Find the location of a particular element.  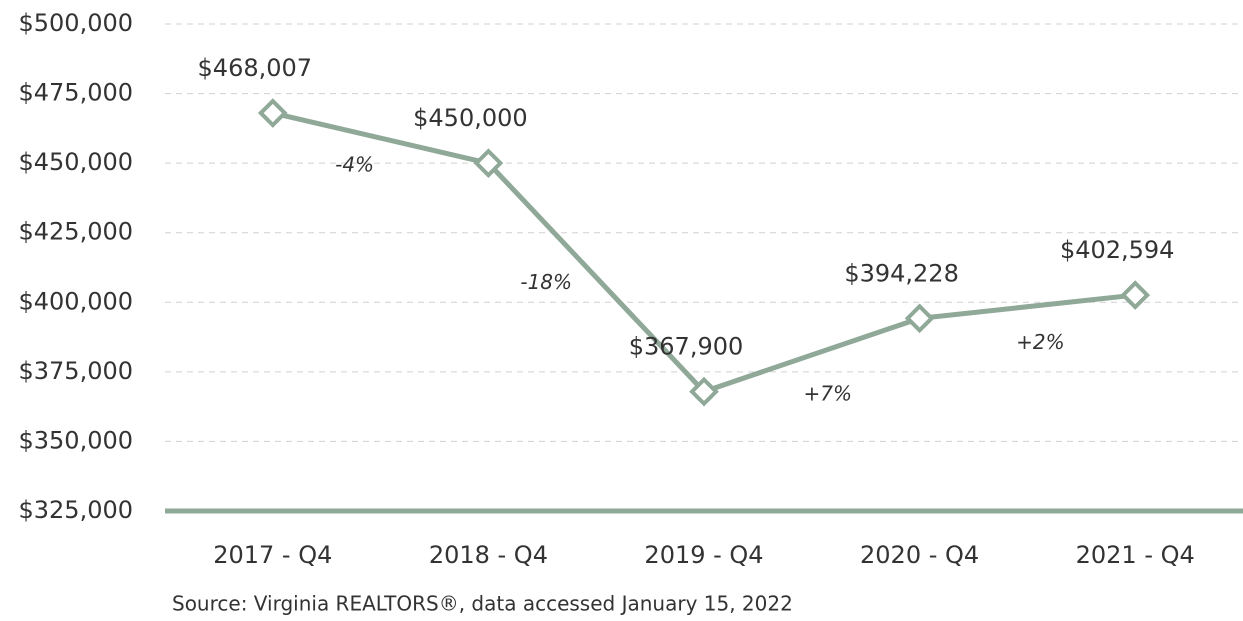

data-label: $402,594 is located at coordinates (1117, 250).